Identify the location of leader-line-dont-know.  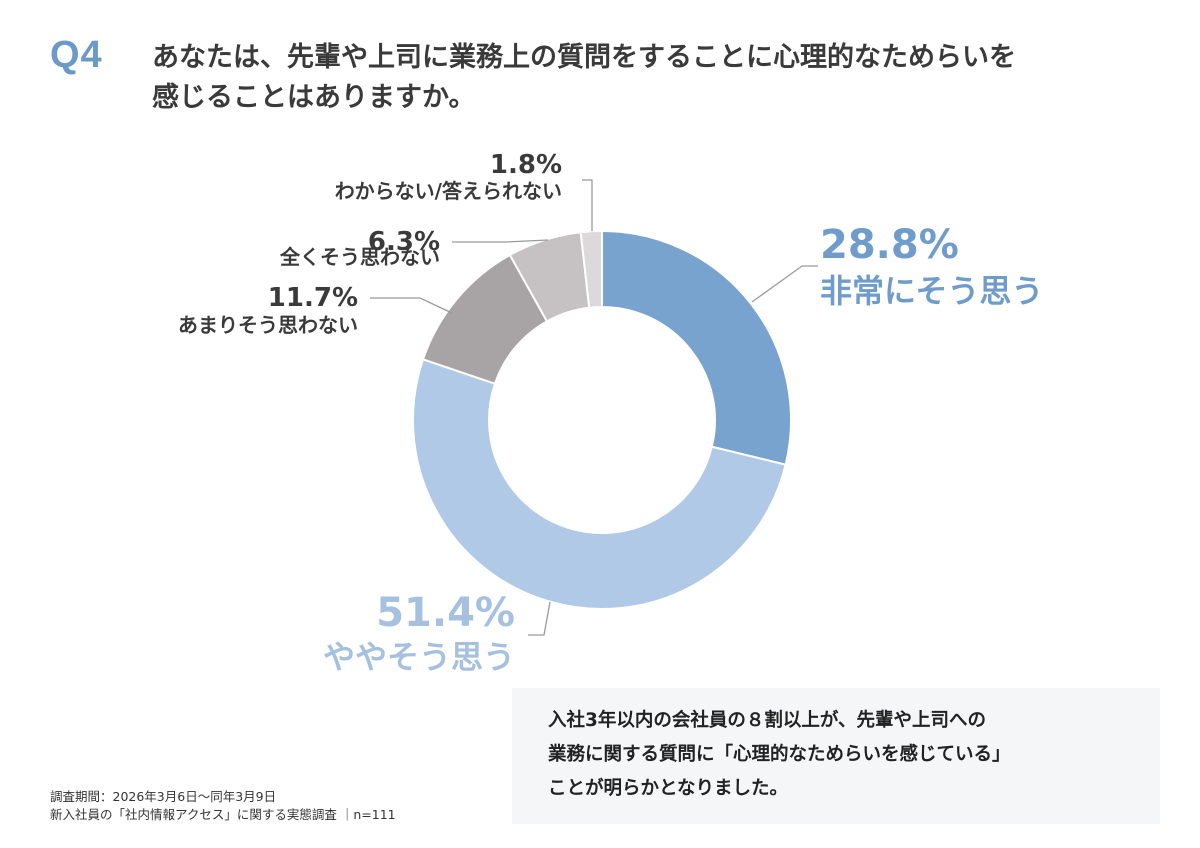
(587, 205).